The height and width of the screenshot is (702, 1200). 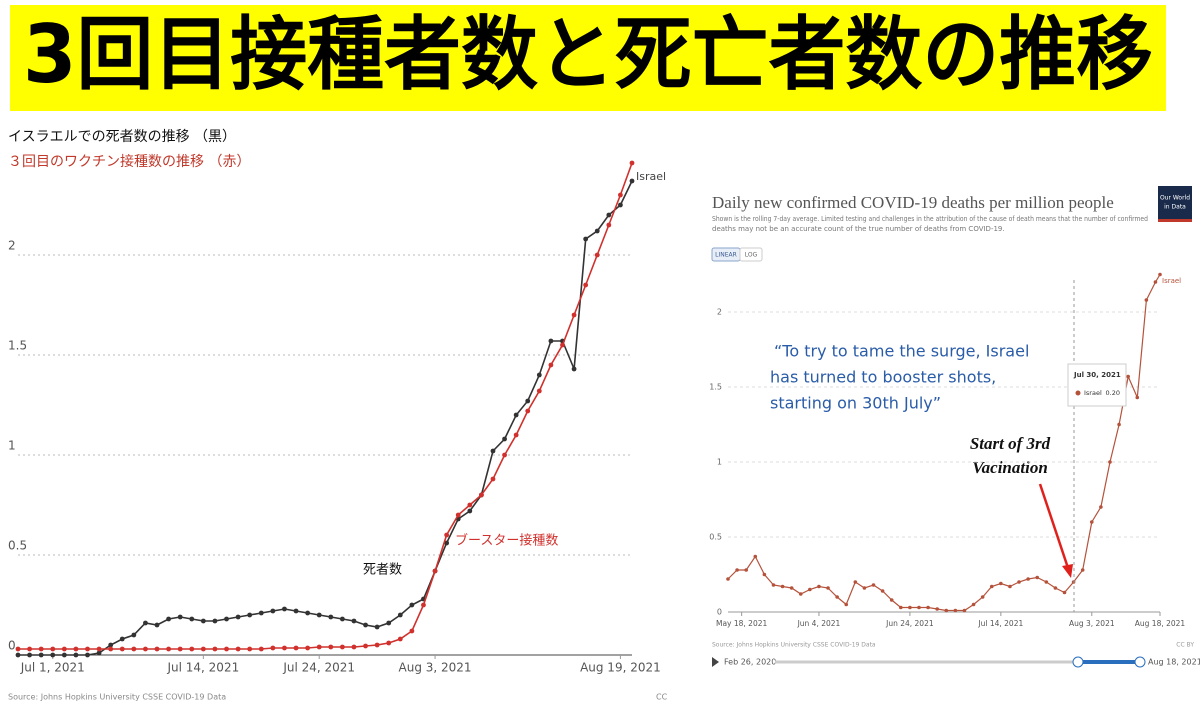 I want to click on scale-button-label: LOG, so click(x=751, y=255).